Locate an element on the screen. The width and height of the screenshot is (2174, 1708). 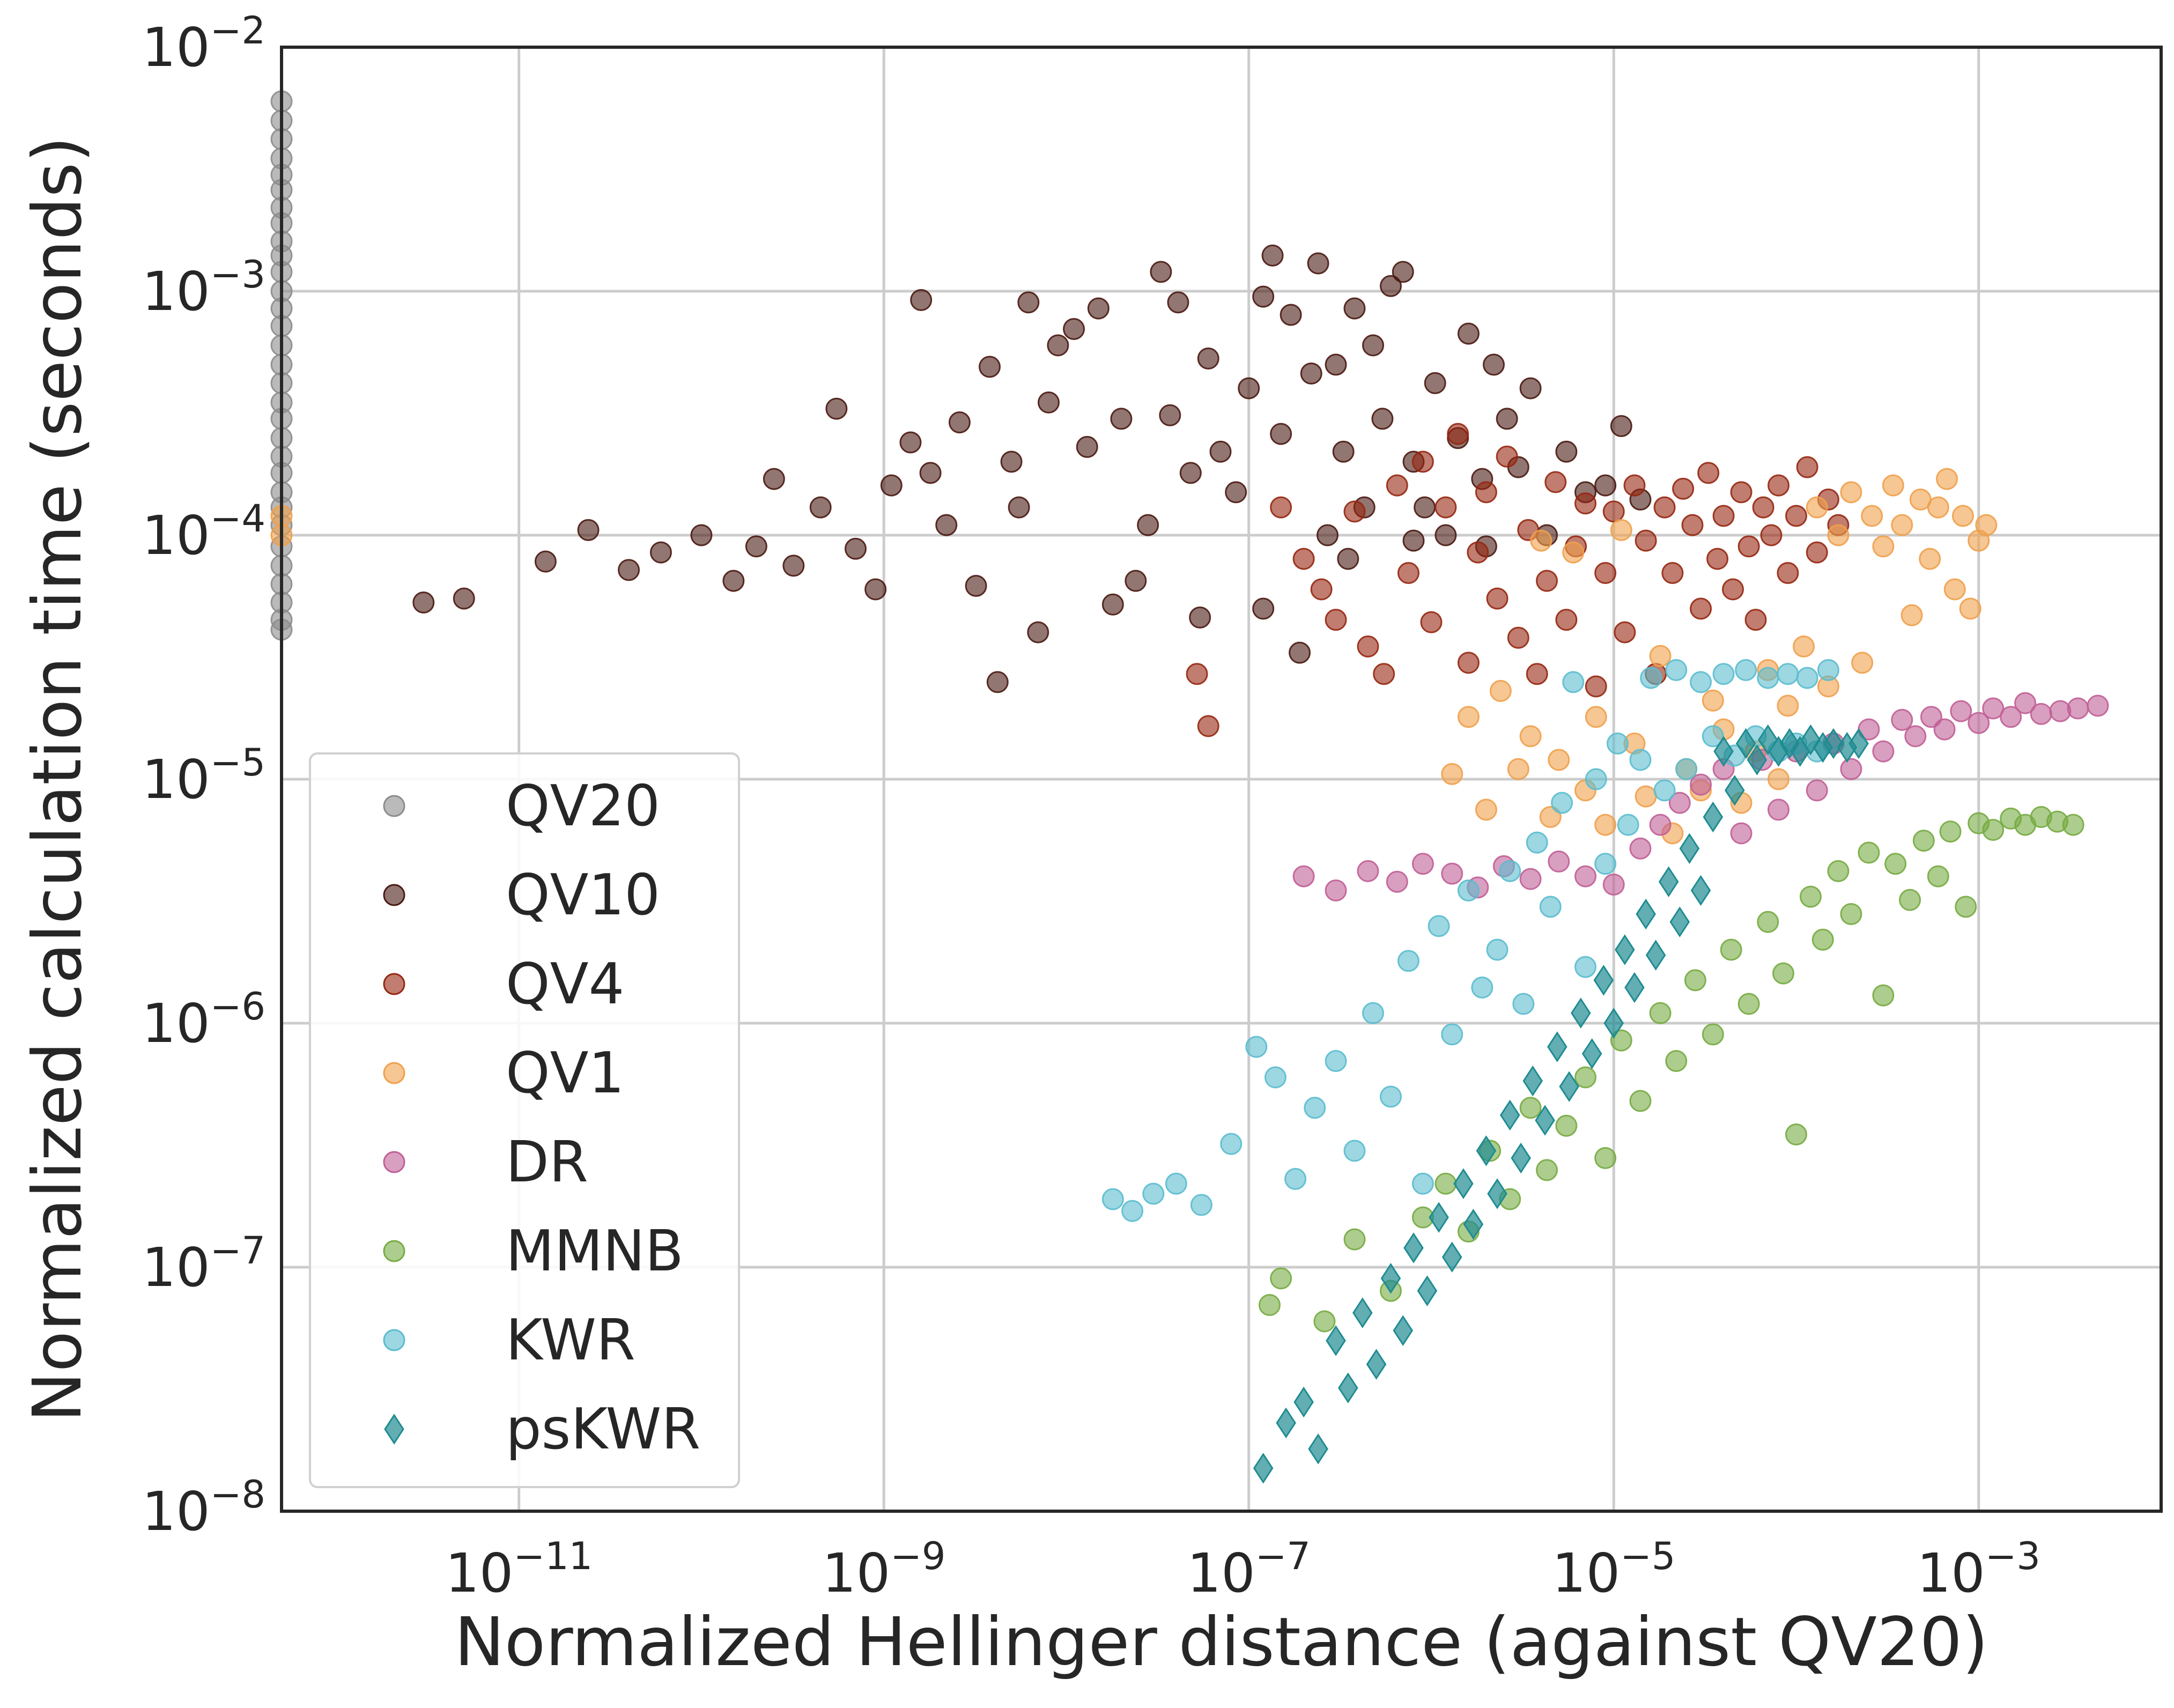
y-axis-label: Normalized calculation time (seconds) is located at coordinates (58, 779).